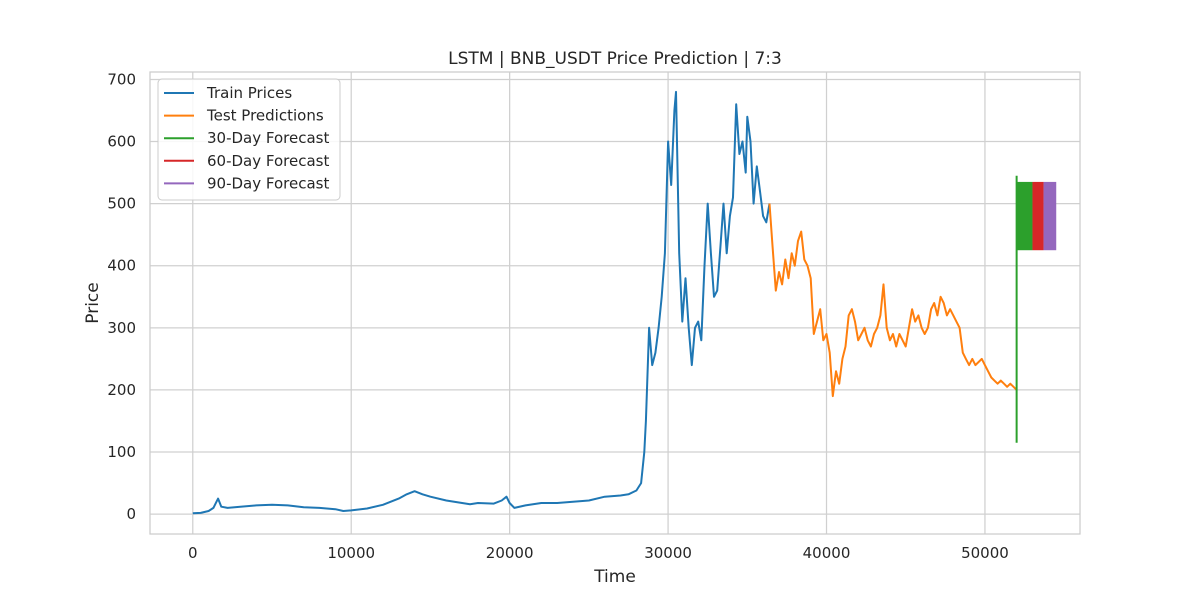 This screenshot has width=1200, height=604. What do you see at coordinates (1050, 216) in the screenshot?
I see `forecast-90-day-forecast-band` at bounding box center [1050, 216].